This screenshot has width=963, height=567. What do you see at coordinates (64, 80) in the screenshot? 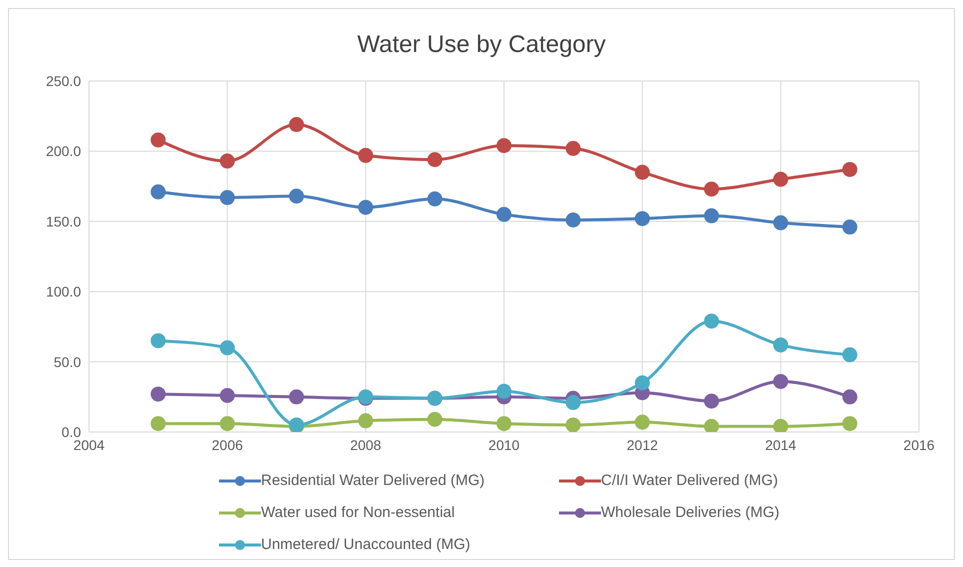
I see `y-tick-label: 250.0` at bounding box center [64, 80].